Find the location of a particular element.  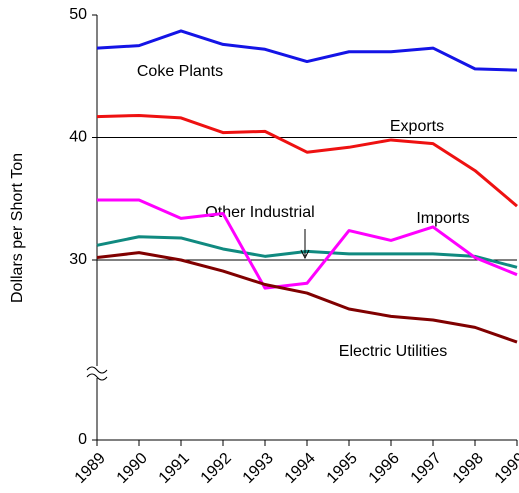

series-label: Electric Utilities is located at coordinates (393, 351).